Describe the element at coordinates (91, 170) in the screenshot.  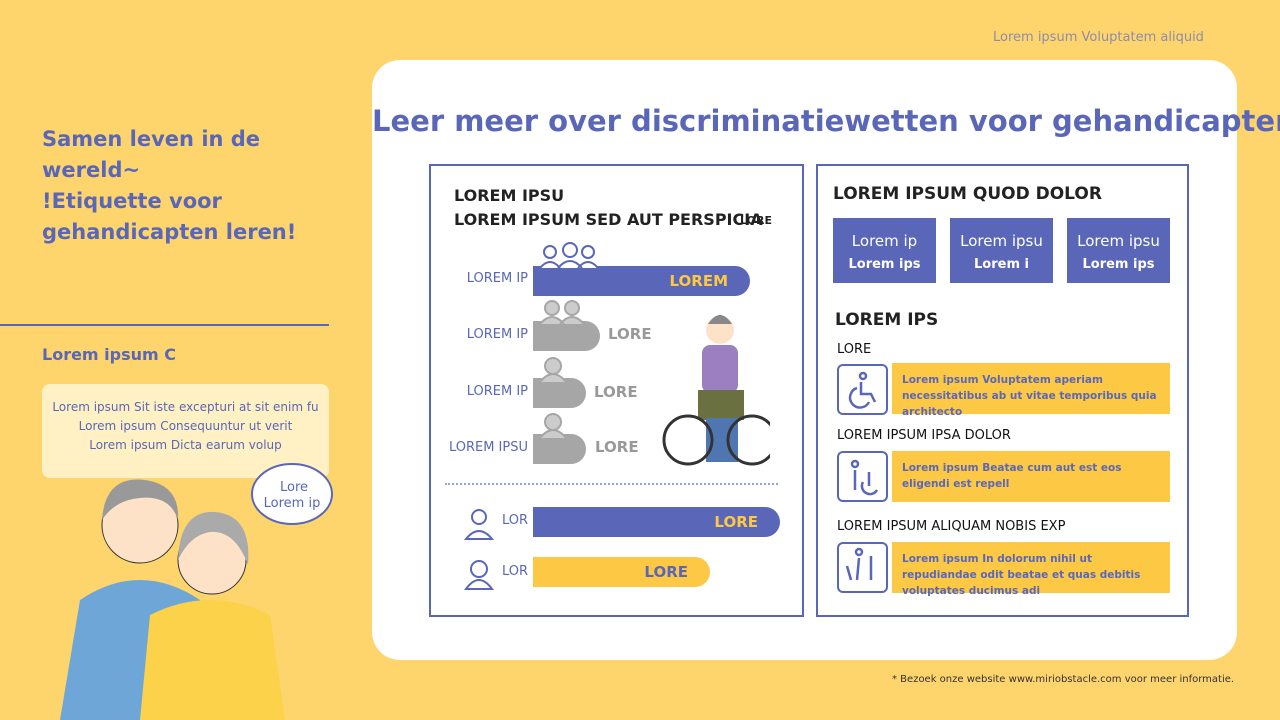
I see `title-line: wereld~` at that location.